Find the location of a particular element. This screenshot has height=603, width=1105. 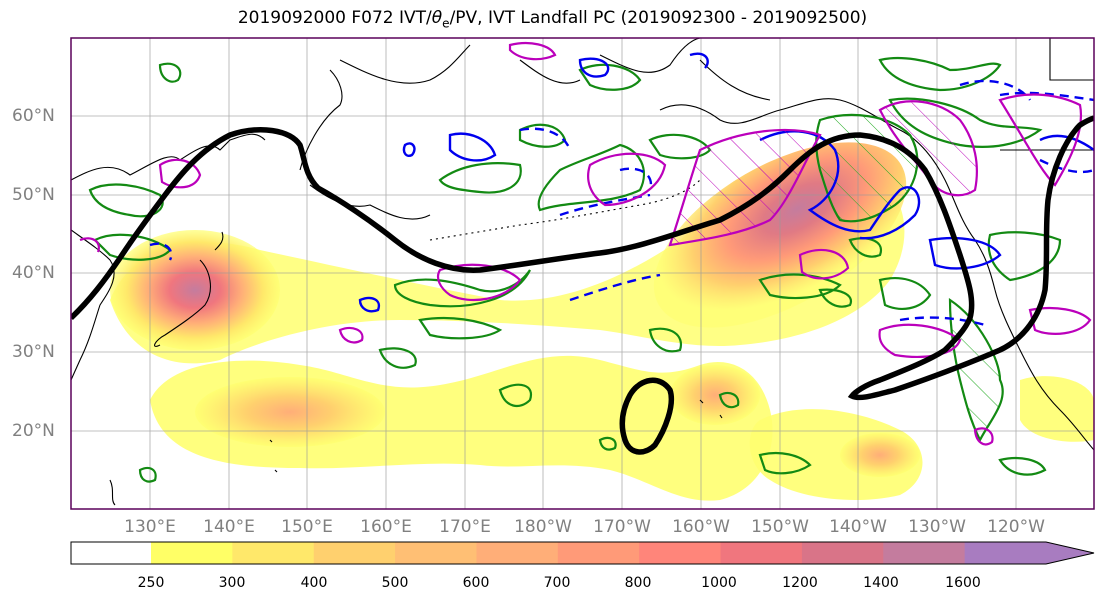

colorbar-tick-500: 500 is located at coordinates (395, 583).